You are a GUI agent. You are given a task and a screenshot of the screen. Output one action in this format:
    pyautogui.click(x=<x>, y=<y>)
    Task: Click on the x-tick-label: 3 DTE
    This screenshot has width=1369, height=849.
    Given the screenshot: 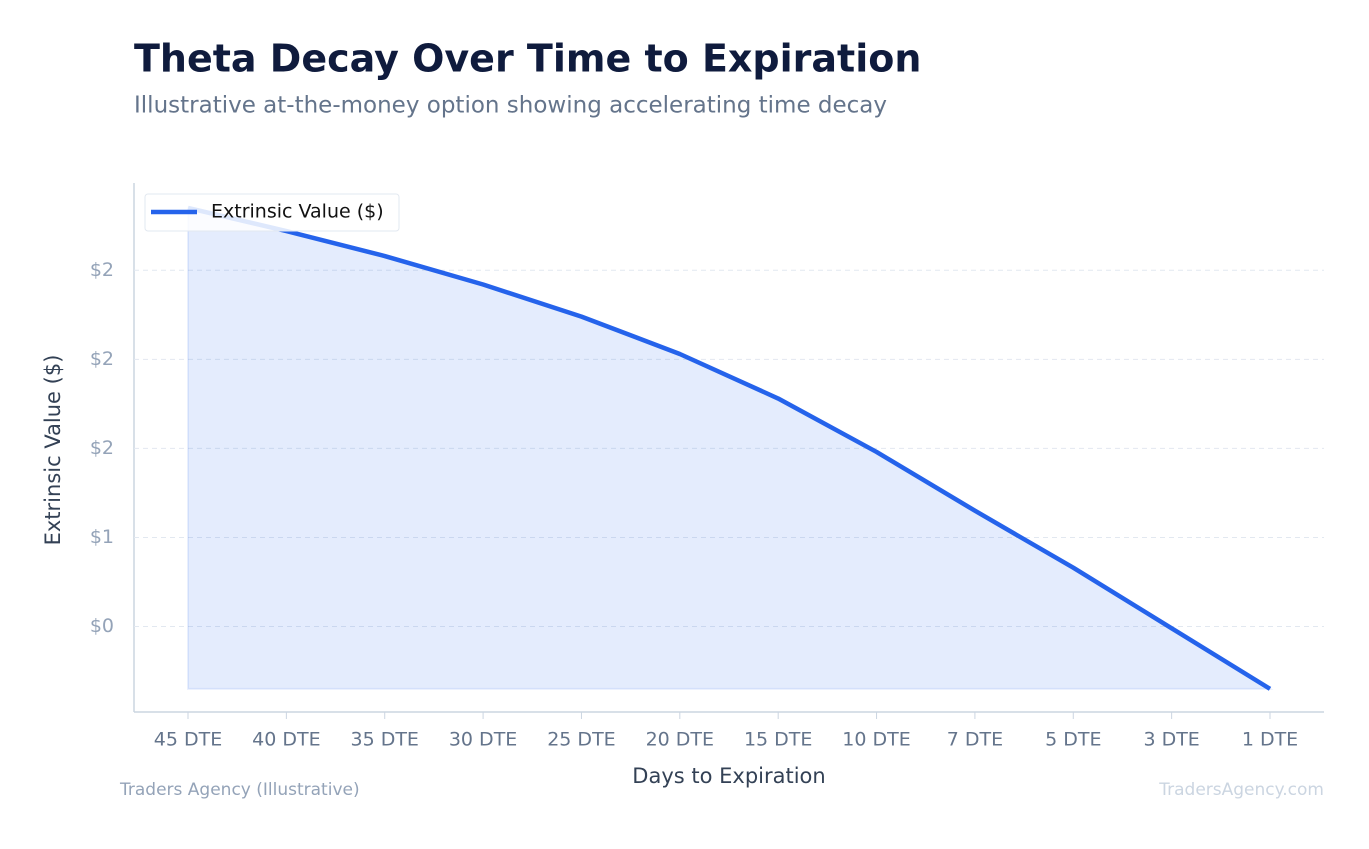 What is the action you would take?
    pyautogui.click(x=1171, y=740)
    